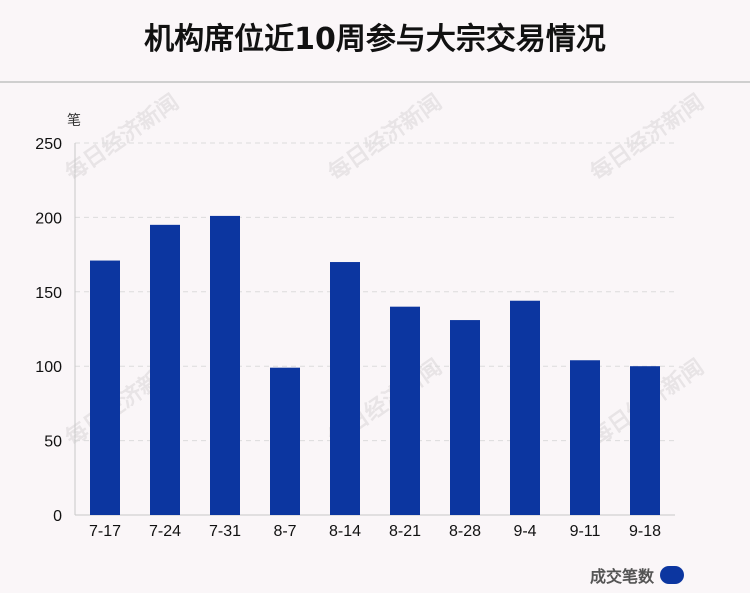 This screenshot has width=750, height=593. Describe the element at coordinates (284, 531) in the screenshot. I see `x-tick-label: 8-7` at that location.